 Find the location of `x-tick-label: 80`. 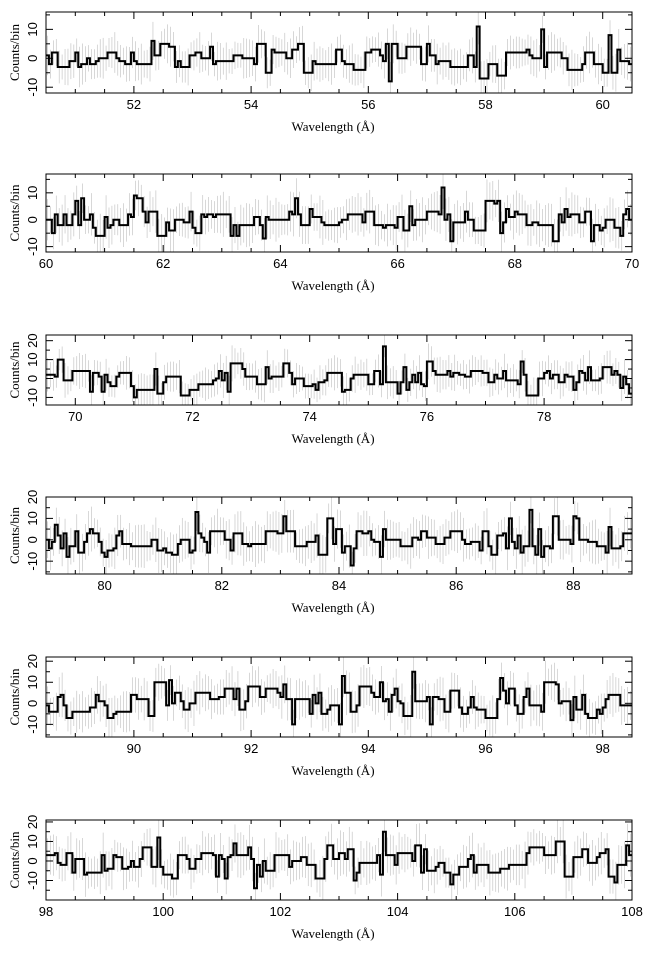

x-tick-label: 80 is located at coordinates (104, 585).